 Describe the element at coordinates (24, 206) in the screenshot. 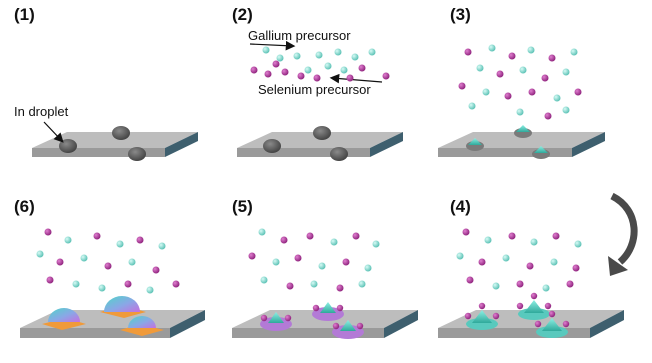

I see `panel-label-6: (6)` at that location.